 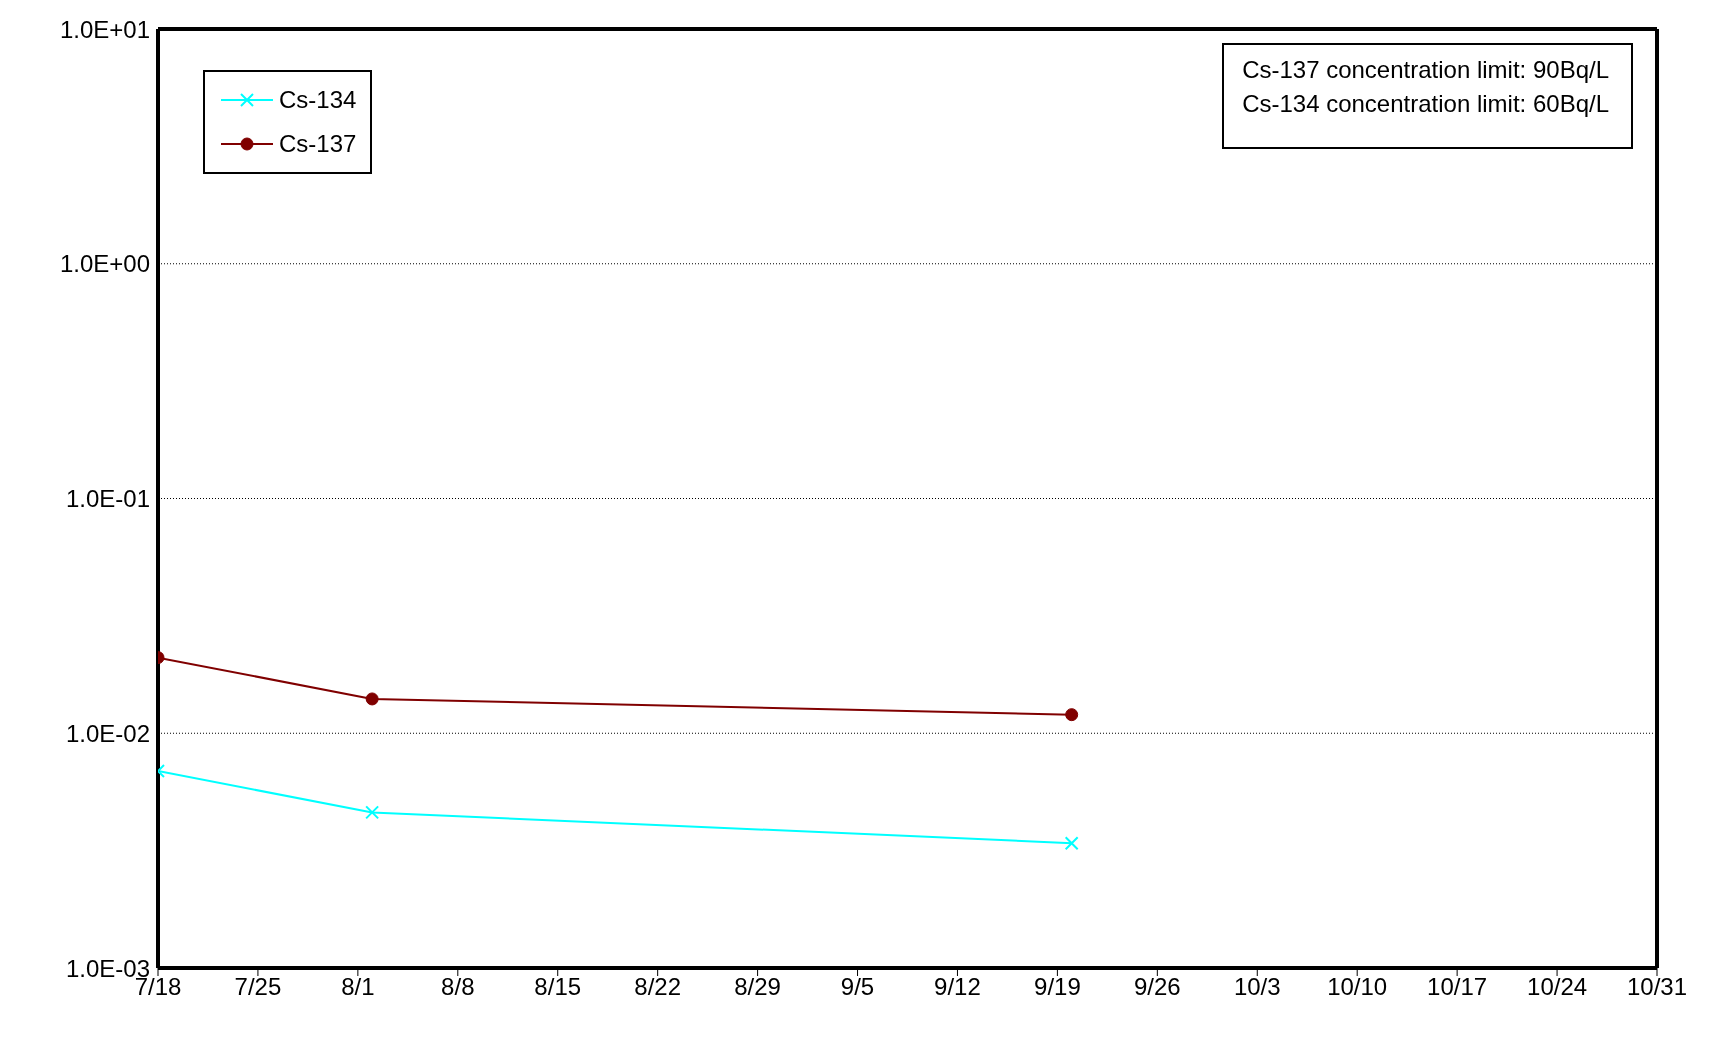 I want to click on x-tick-label: 9/12, so click(x=957, y=987).